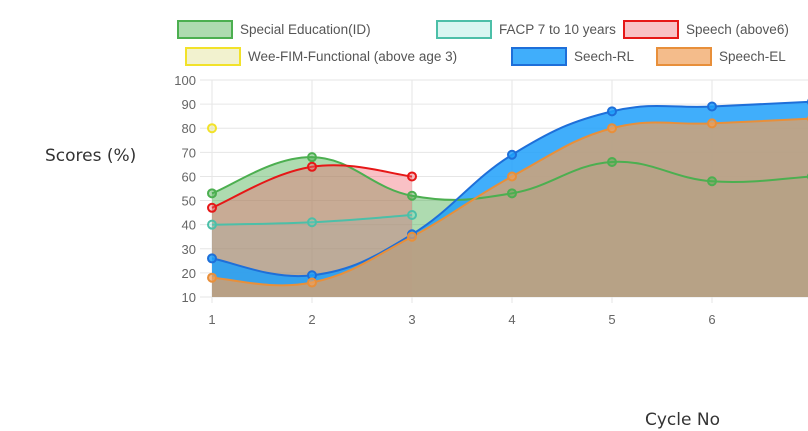 Image resolution: width=808 pixels, height=431 pixels. I want to click on y-tick-label: 40, so click(189, 225).